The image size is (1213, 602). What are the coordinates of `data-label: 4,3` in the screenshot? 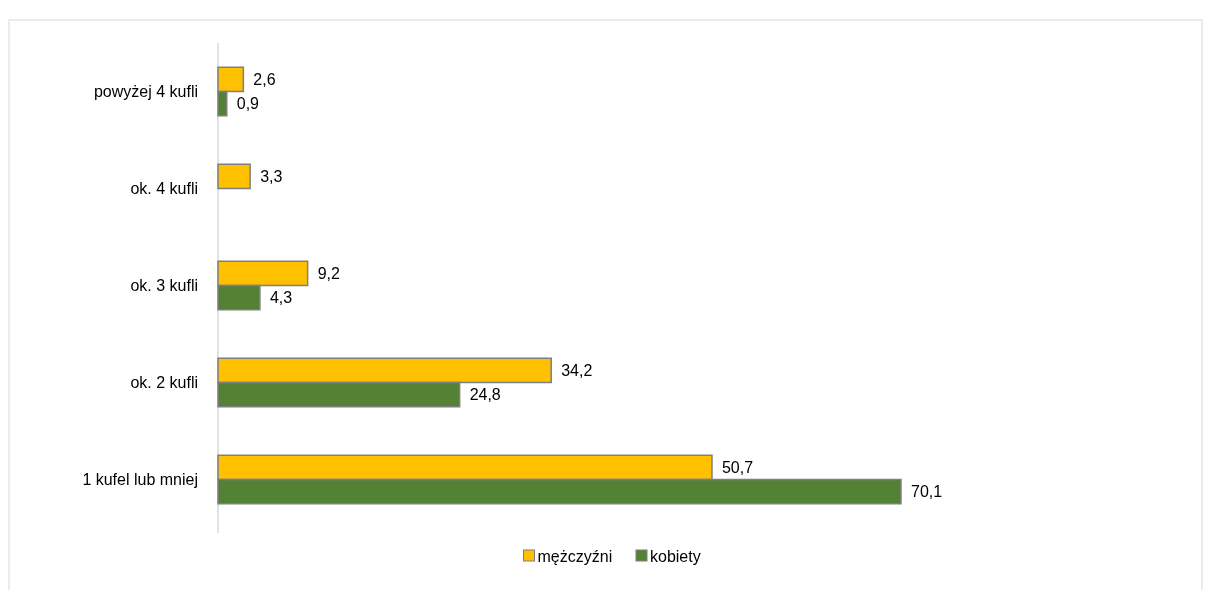 It's located at (281, 298).